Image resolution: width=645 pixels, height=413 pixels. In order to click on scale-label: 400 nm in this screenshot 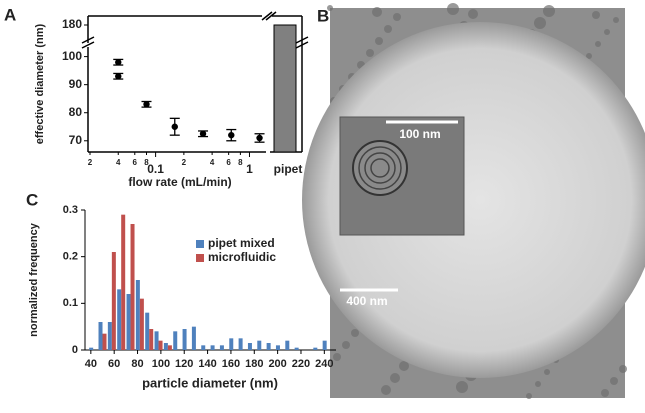, I will do `click(366, 301)`.